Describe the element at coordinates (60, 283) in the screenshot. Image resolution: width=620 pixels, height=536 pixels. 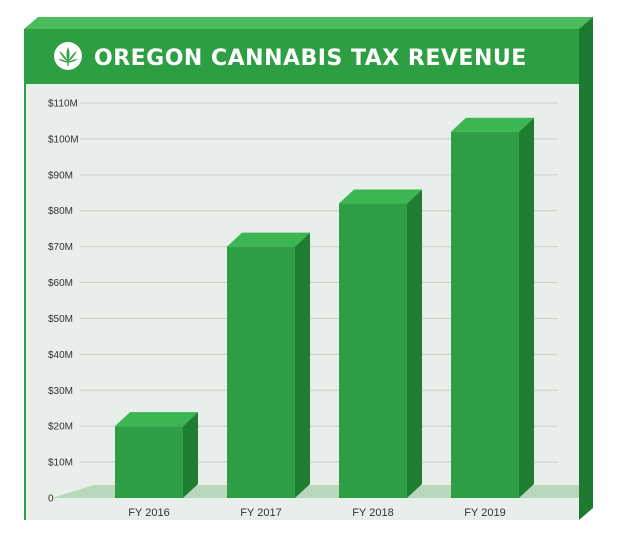
I see `y-tick-label: $60M` at that location.